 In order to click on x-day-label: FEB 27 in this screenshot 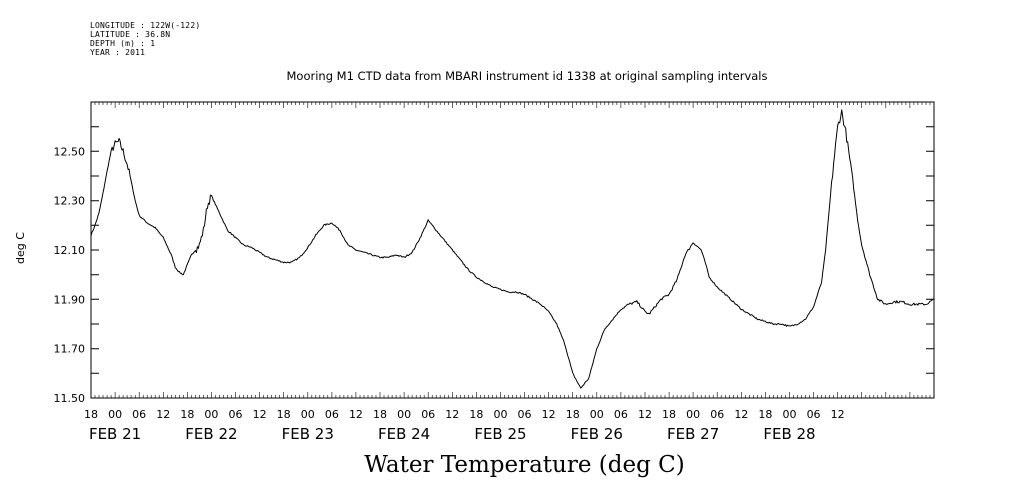, I will do `click(693, 434)`.